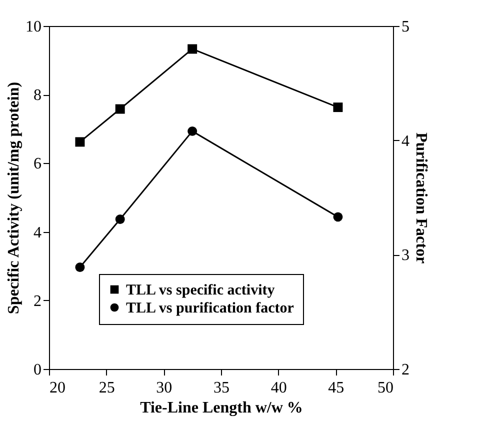  I want to click on y2-tick-label: 3, so click(406, 255).